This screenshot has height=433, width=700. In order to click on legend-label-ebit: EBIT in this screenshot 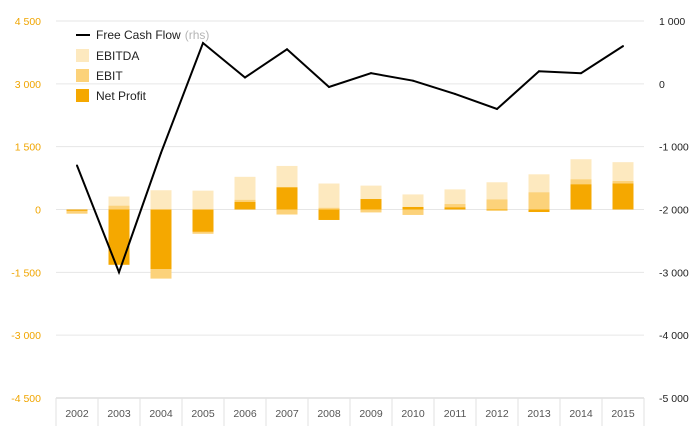, I will do `click(109, 76)`.